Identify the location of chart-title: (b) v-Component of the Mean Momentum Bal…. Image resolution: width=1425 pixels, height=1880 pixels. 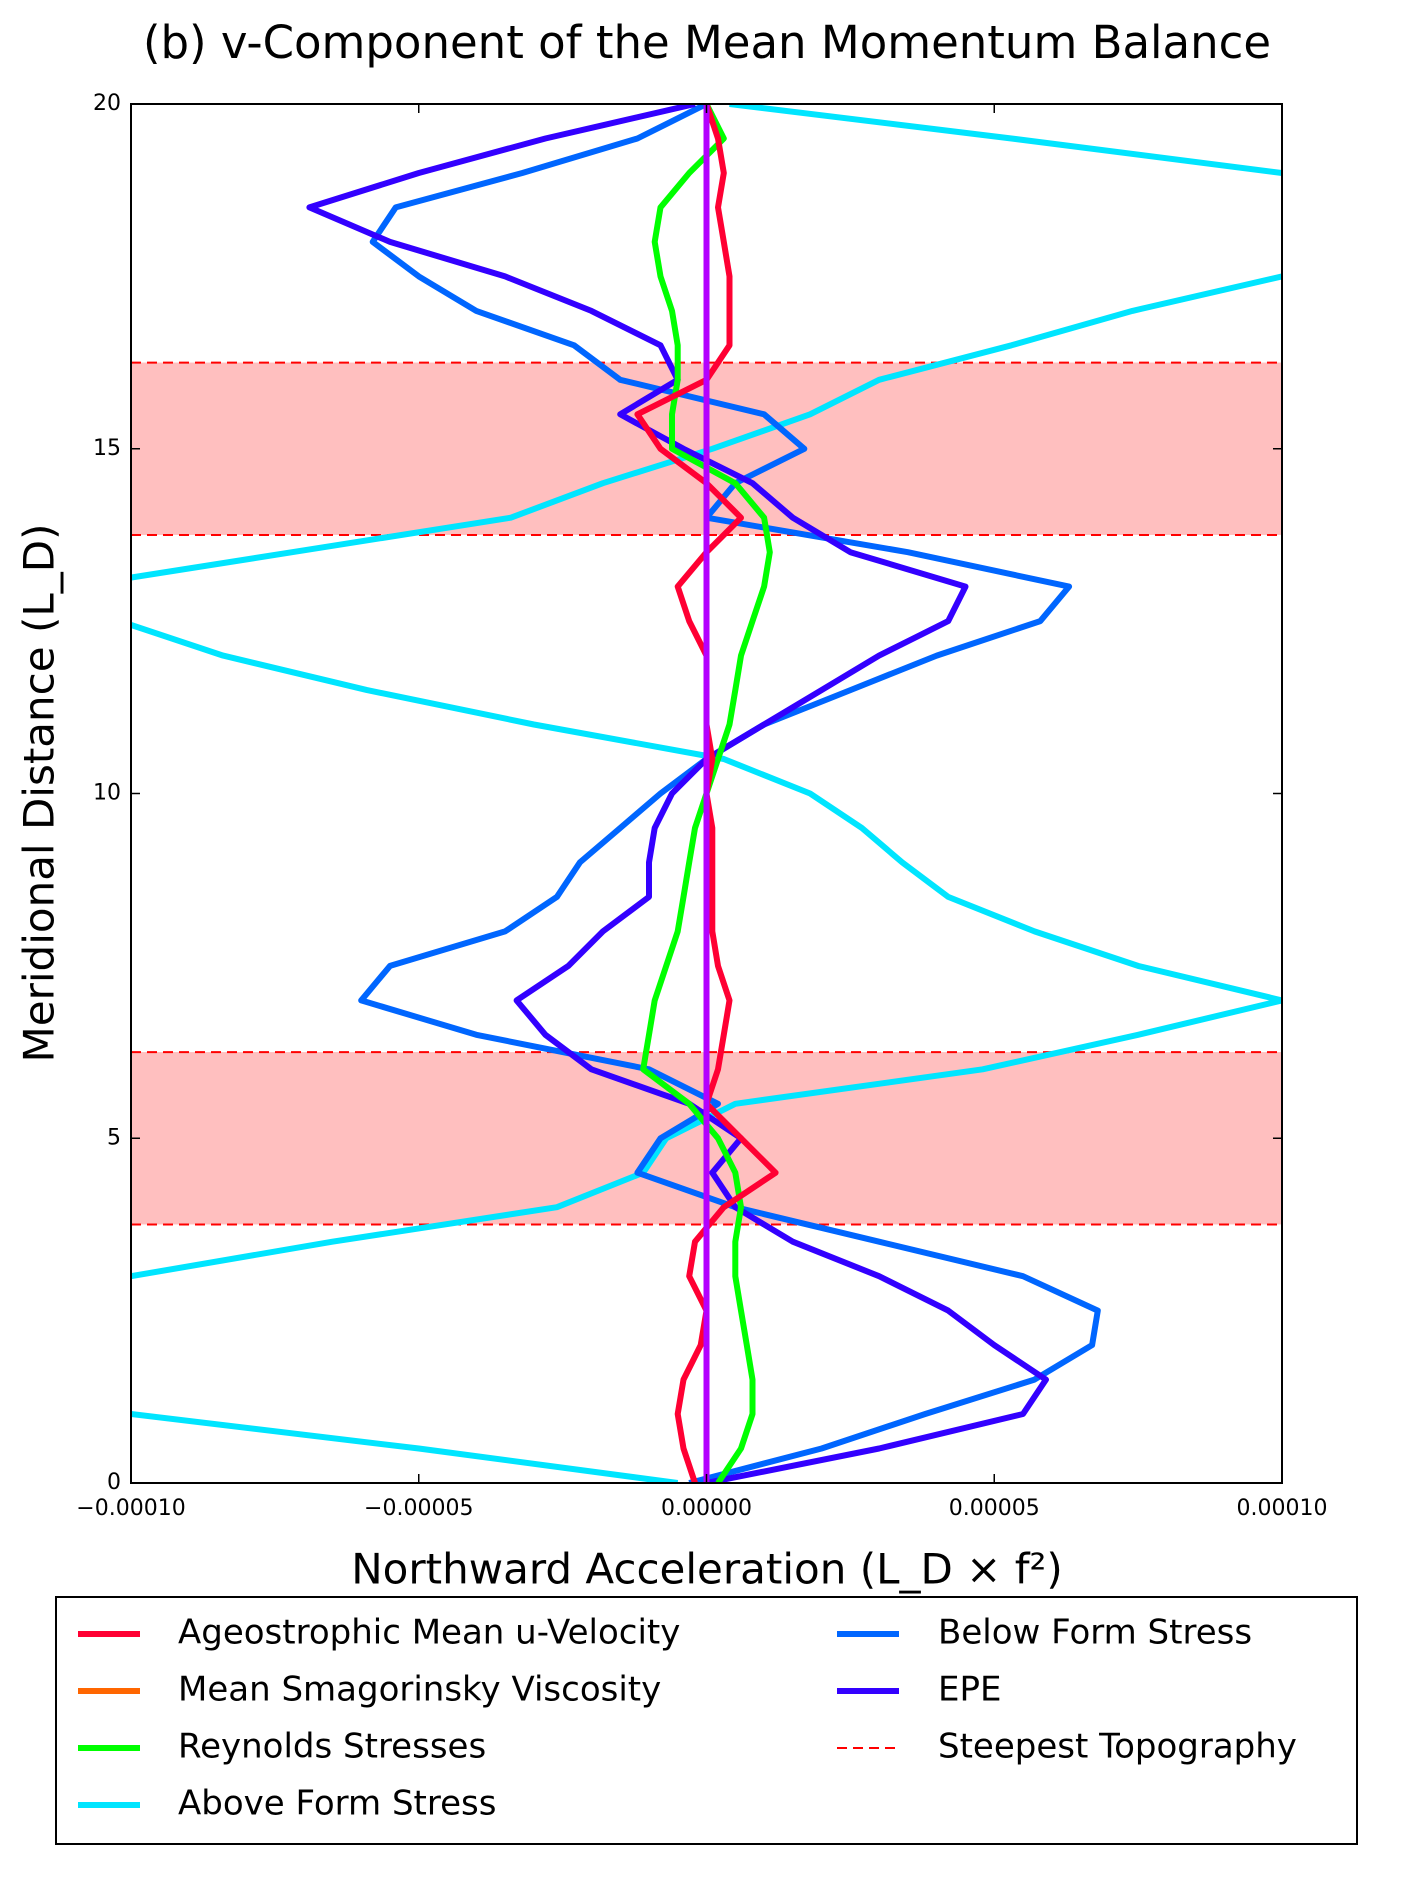
(707, 42).